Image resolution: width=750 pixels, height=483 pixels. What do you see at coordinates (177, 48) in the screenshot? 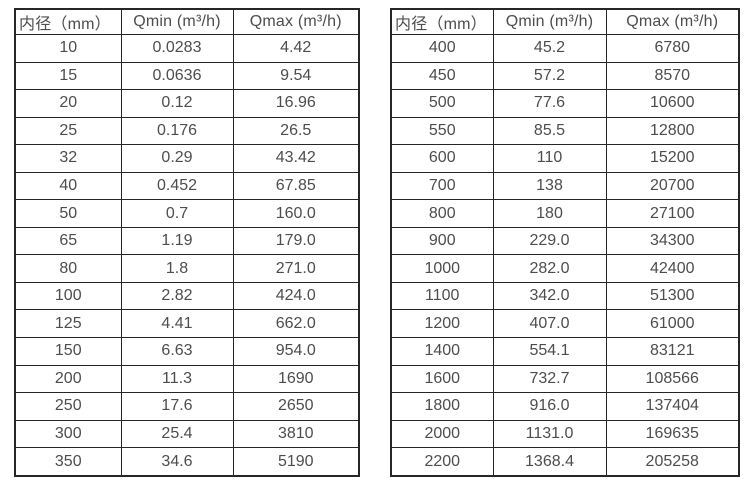
I see `table-cell: 0.0283` at bounding box center [177, 48].